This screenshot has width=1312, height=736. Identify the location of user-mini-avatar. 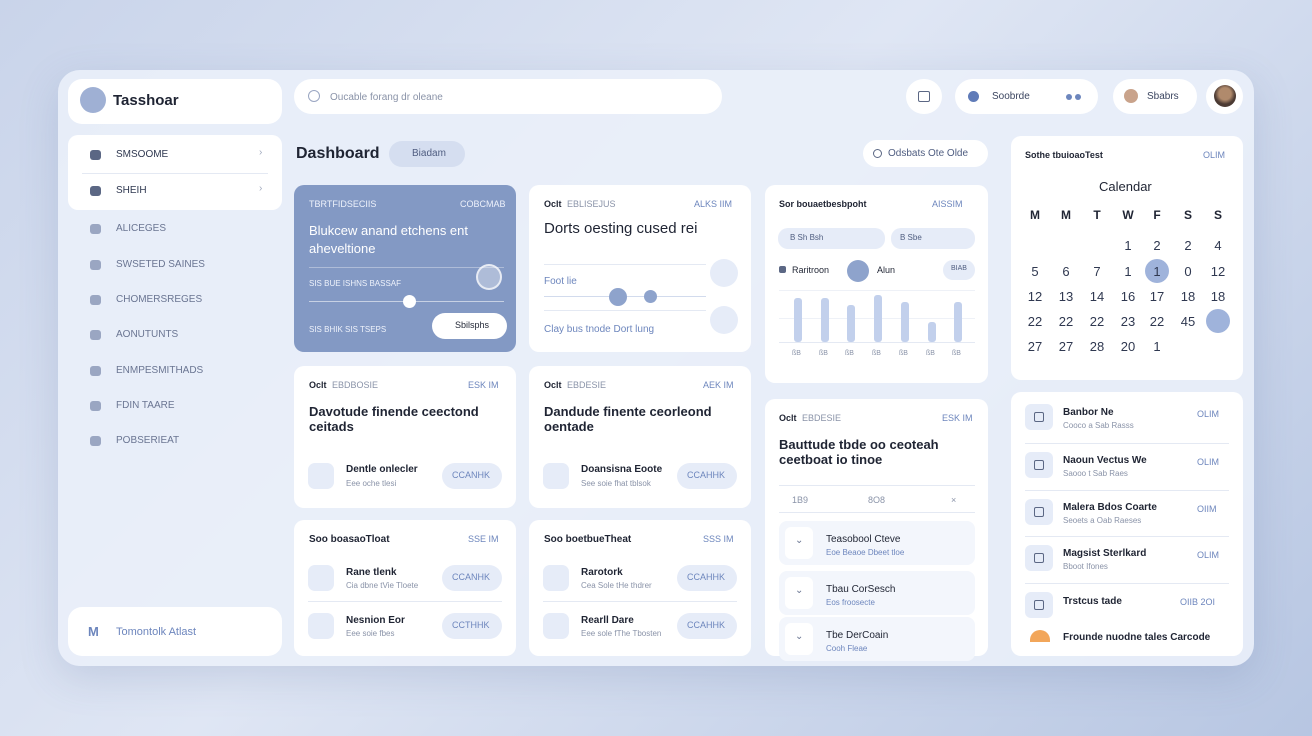
(1131, 96).